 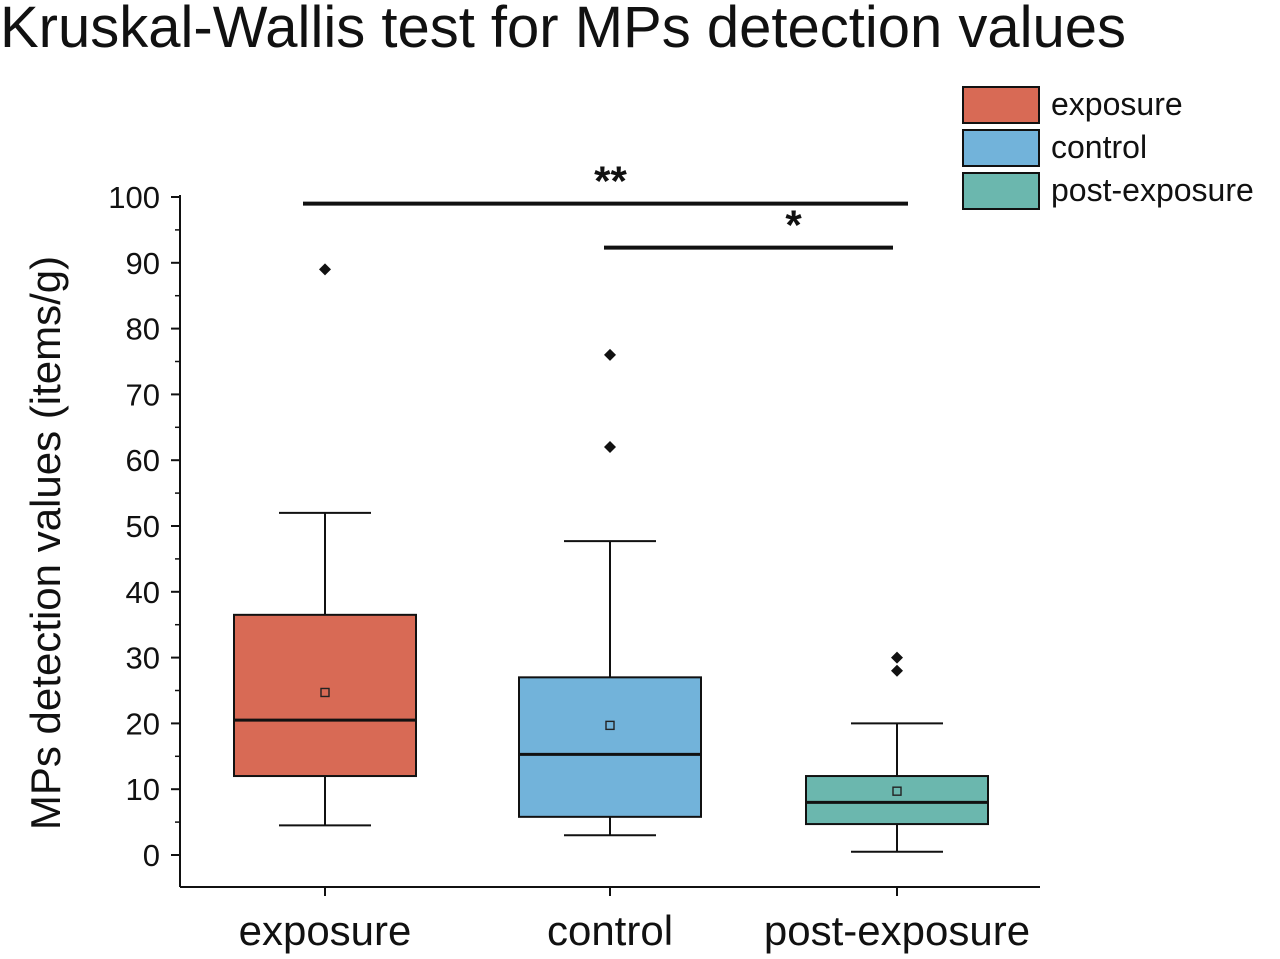 What do you see at coordinates (1001, 105) in the screenshot?
I see `legend-swatch-exposure` at bounding box center [1001, 105].